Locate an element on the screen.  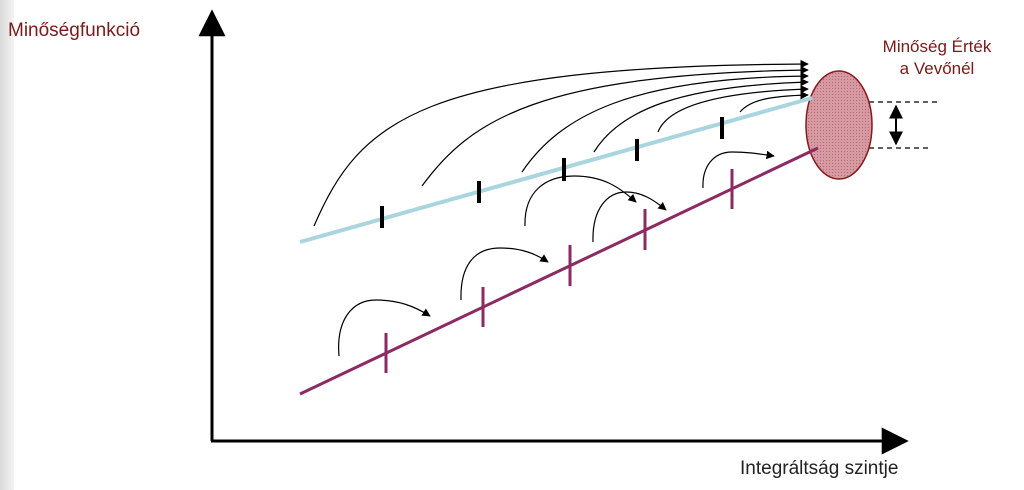
target-label-line2: a Vevőnél is located at coordinates (937, 68).